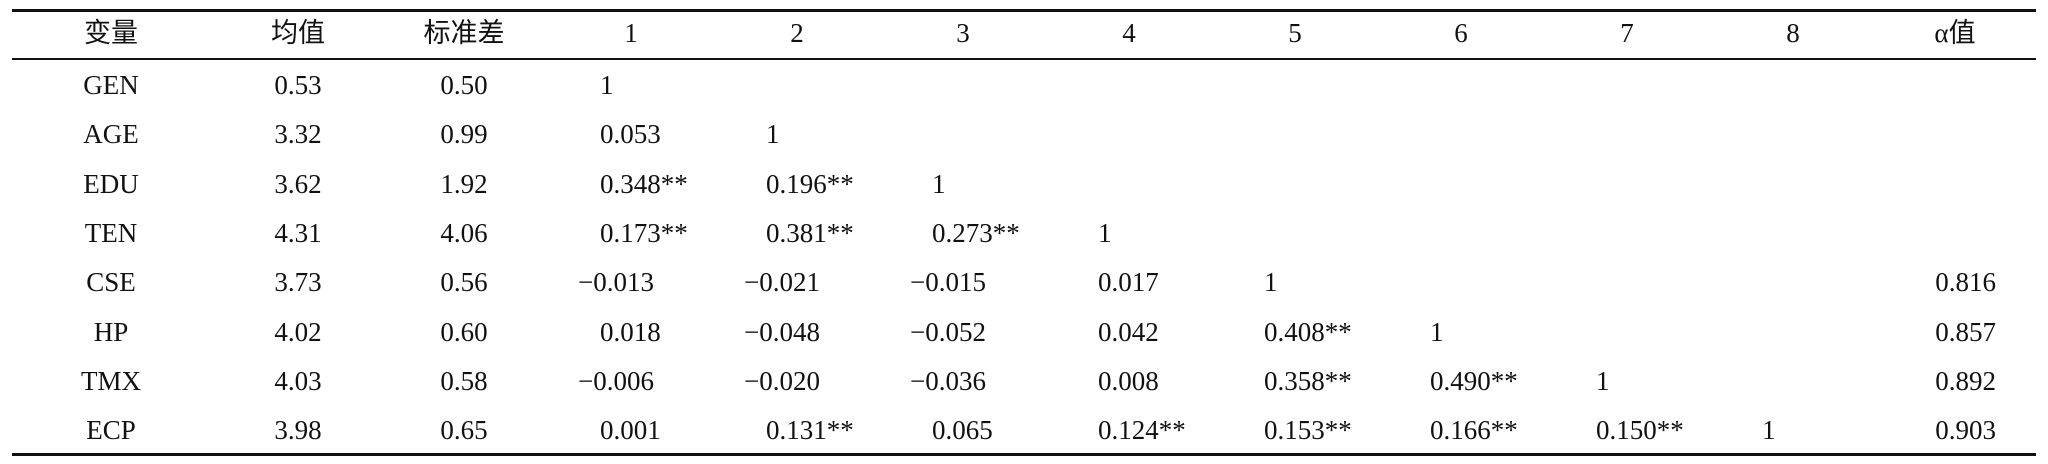  I want to click on row-label: GEN, so click(111, 85).